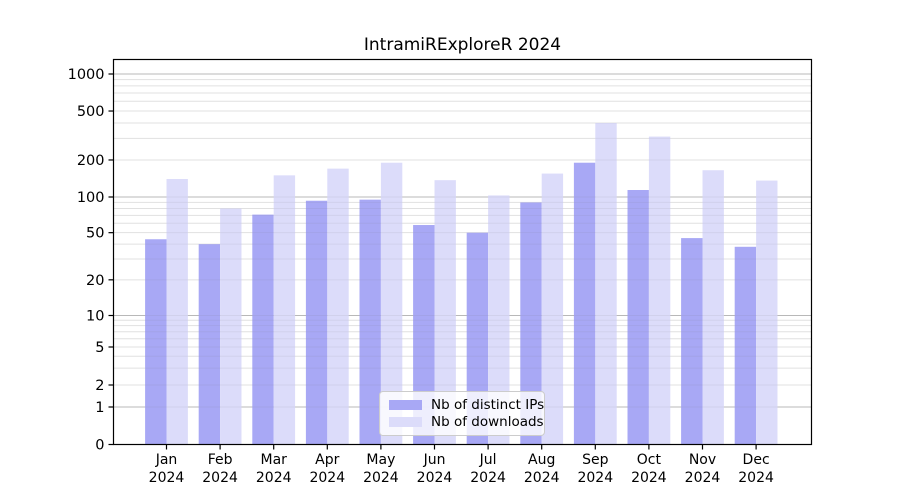  I want to click on legend: Nb of distinct IPs Nb of downloads, so click(462, 413).